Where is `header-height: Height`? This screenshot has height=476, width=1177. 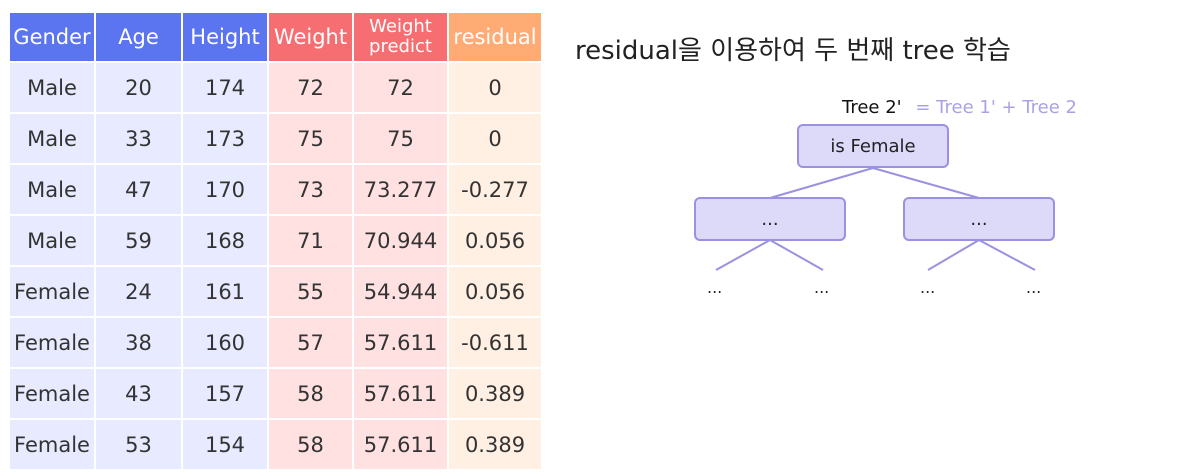
header-height: Height is located at coordinates (225, 38).